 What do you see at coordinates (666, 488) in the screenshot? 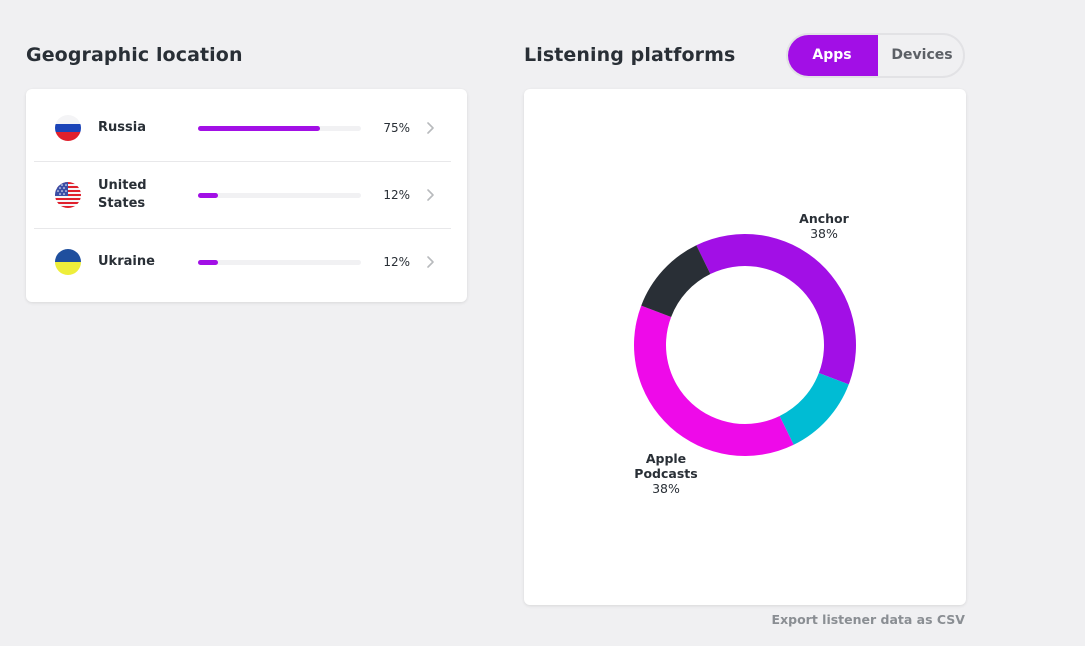
I see `slice-value-apple-podcasts: 38%` at bounding box center [666, 488].